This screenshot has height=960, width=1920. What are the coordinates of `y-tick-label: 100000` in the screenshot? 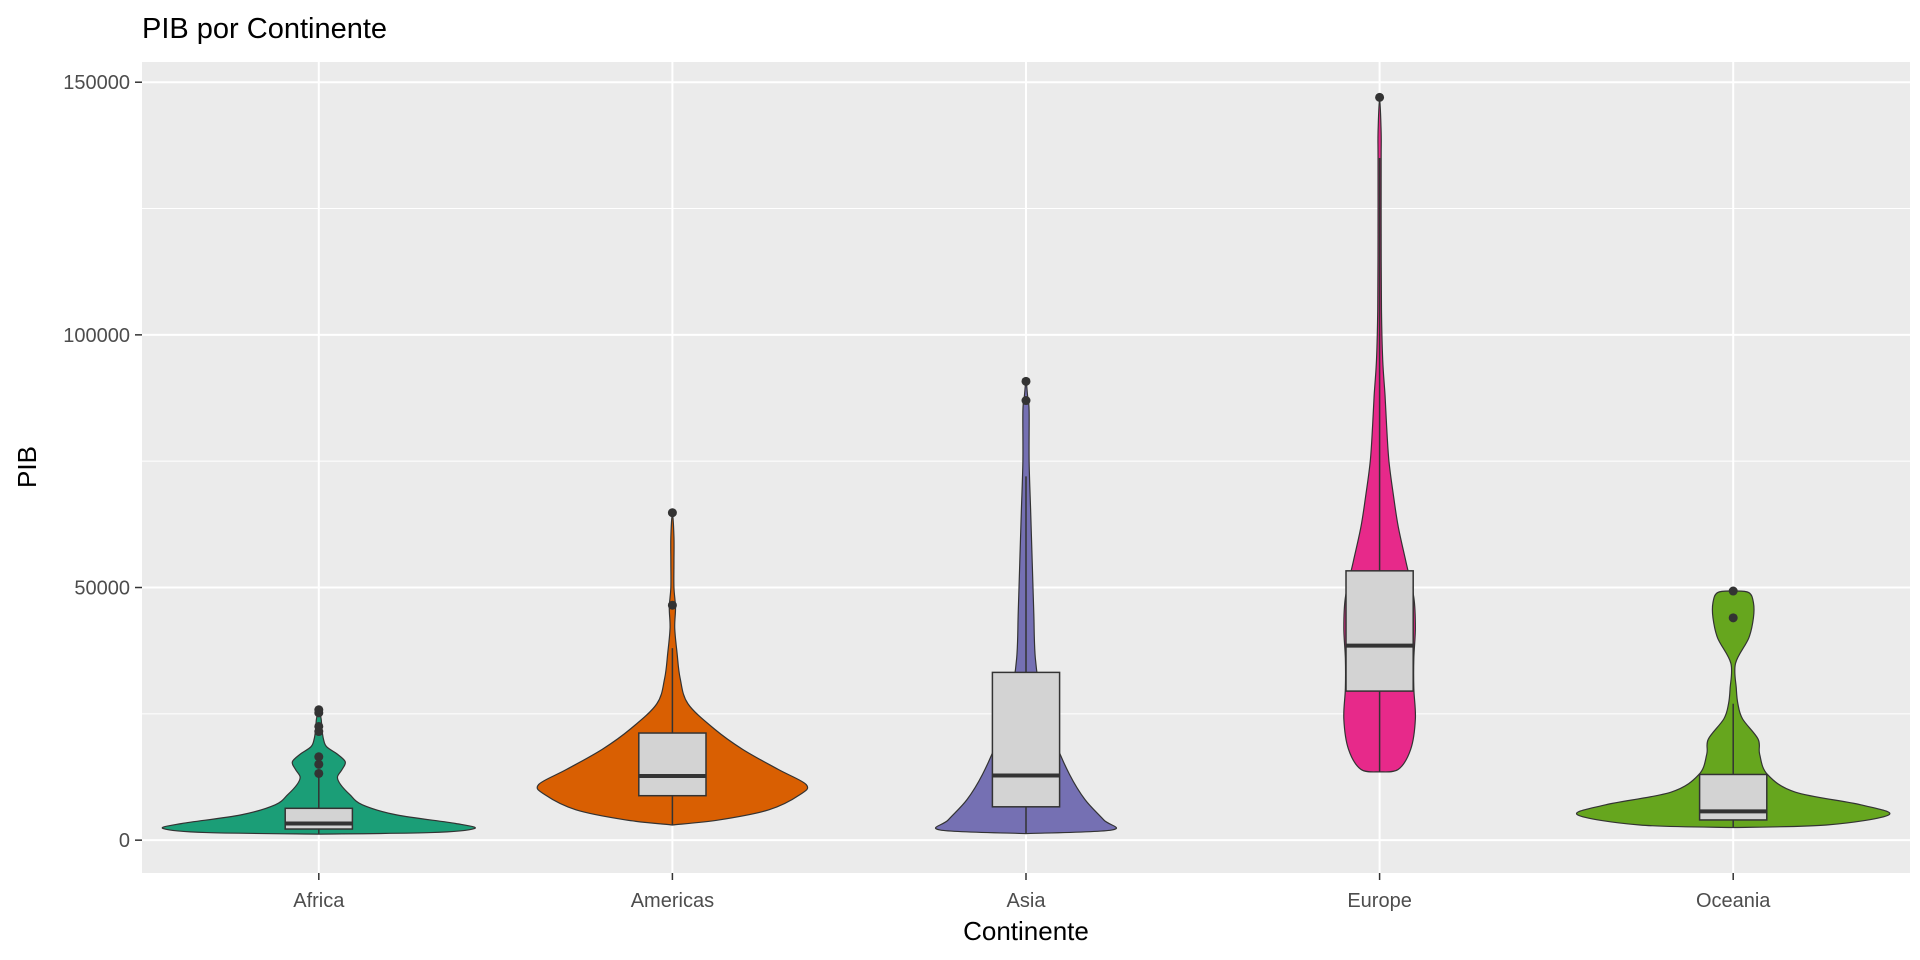 It's located at (96, 336).